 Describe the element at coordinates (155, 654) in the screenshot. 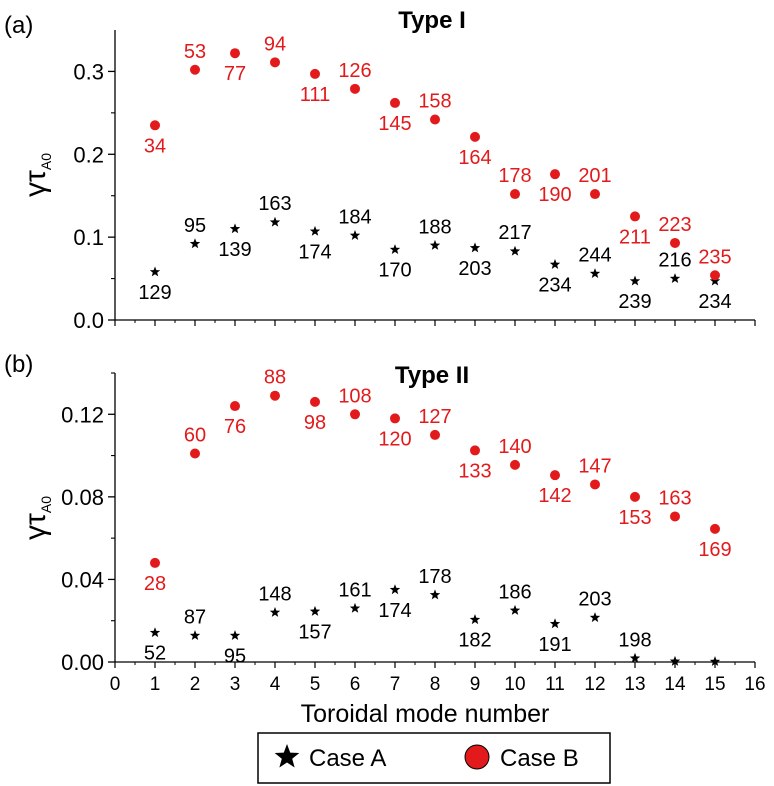

I see `case-a-label: 52` at that location.